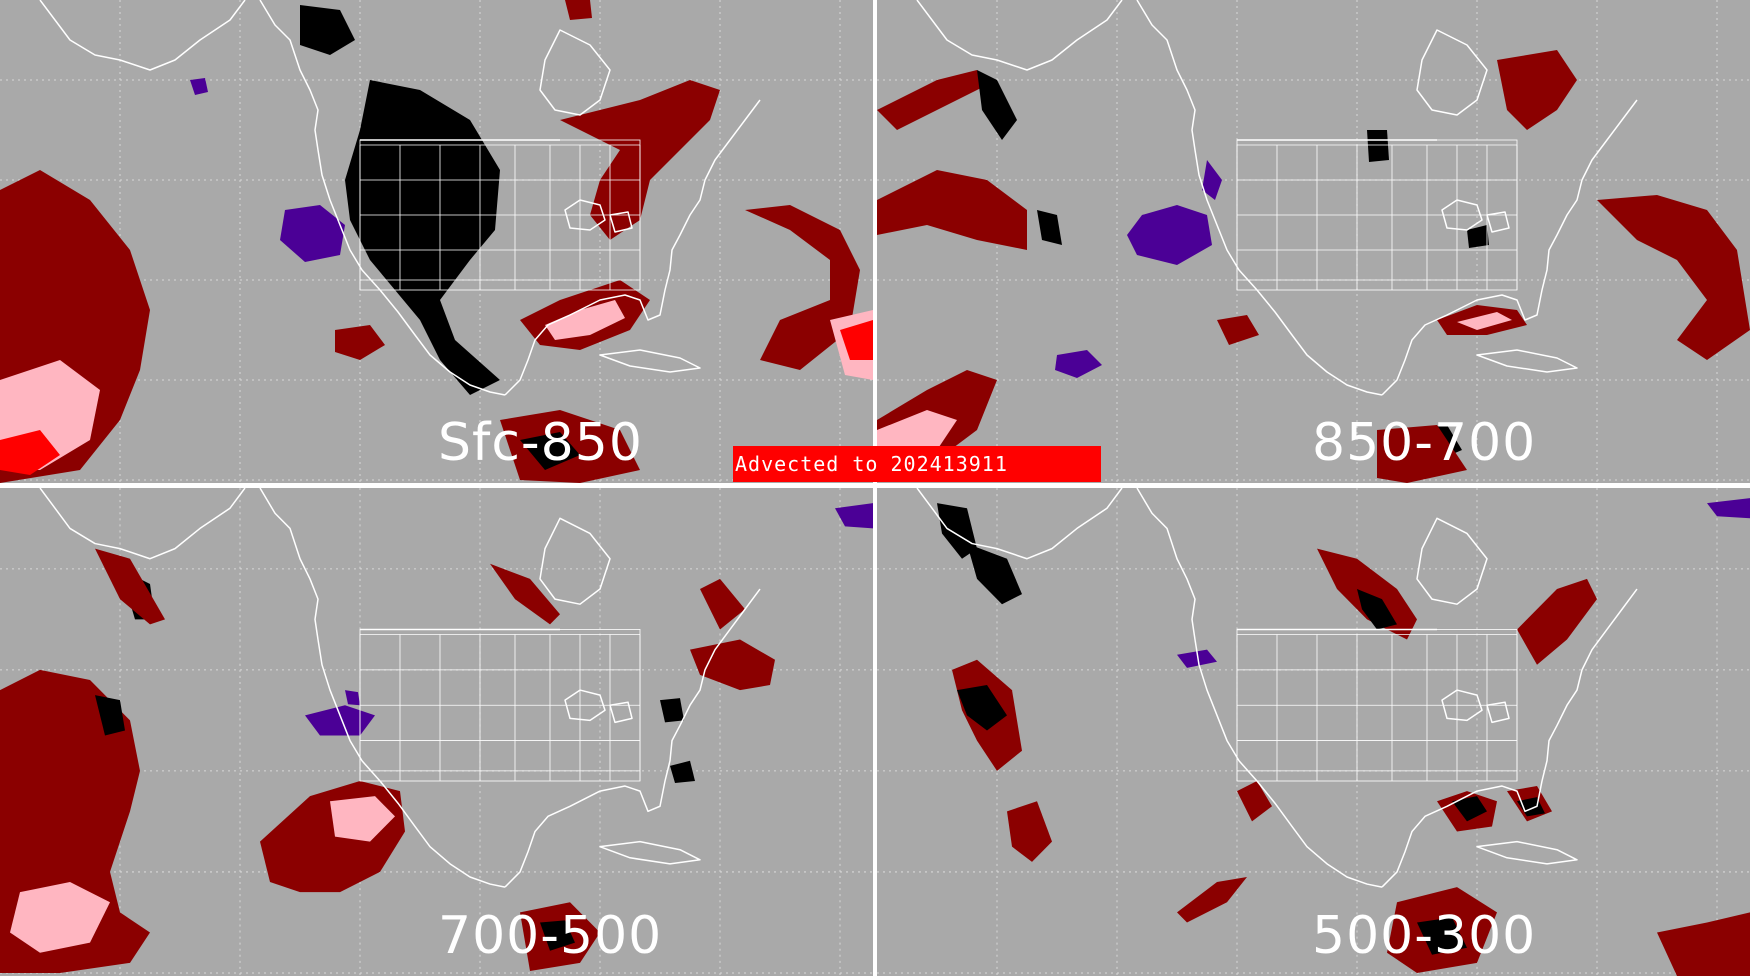 Image resolution: width=1750 pixels, height=976 pixels. I want to click on layer-label-sfc-850: Sfc-850, so click(540, 443).